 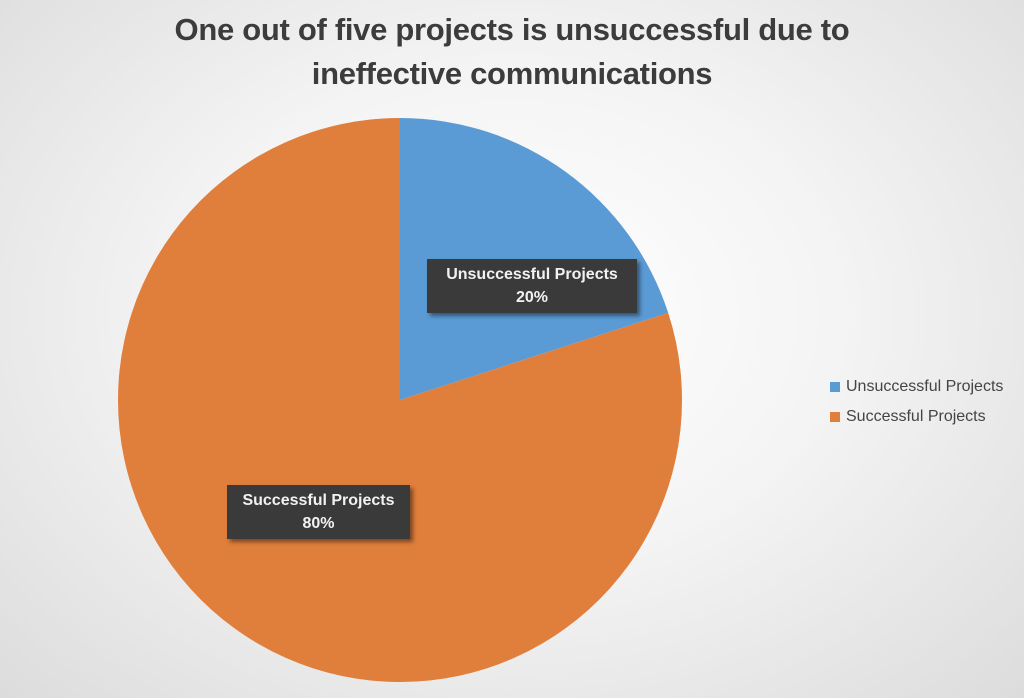 I want to click on legend-label-successful: Successful Projects, so click(x=916, y=416).